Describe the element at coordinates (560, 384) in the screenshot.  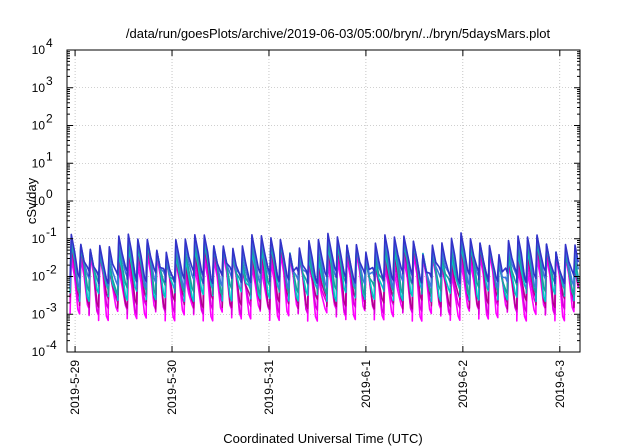
I see `x-tick-label: 2019-6-3` at that location.